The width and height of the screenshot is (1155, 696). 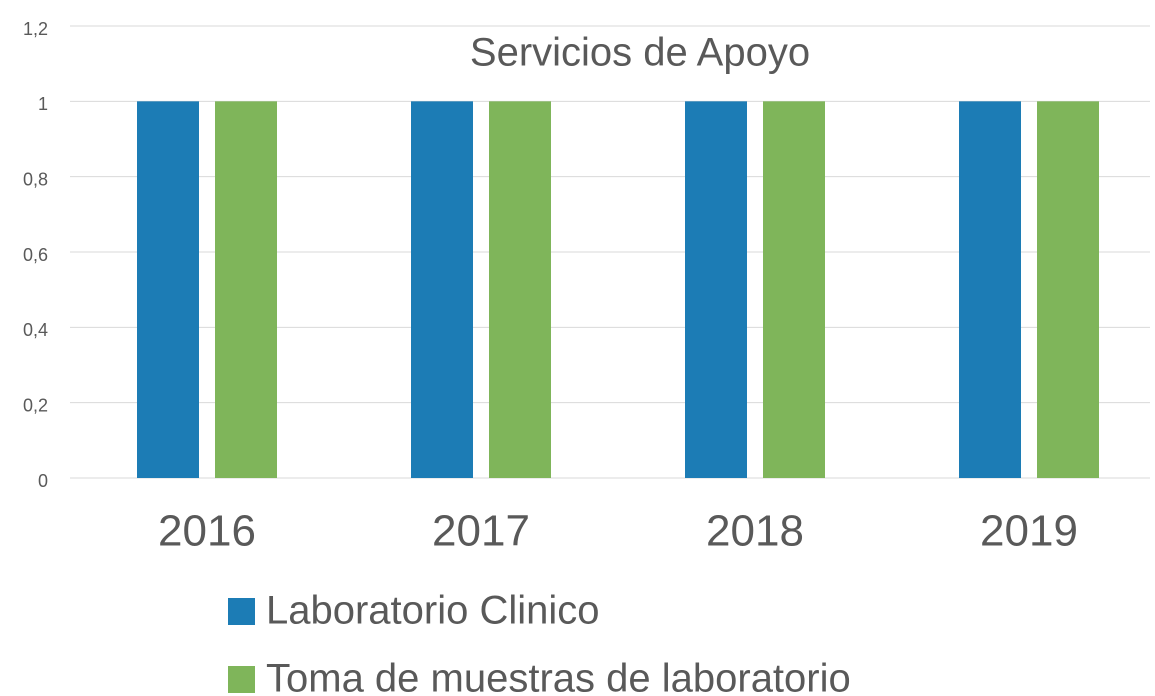 I want to click on legend-label: Toma de muestras de laboratorio, so click(x=558, y=676).